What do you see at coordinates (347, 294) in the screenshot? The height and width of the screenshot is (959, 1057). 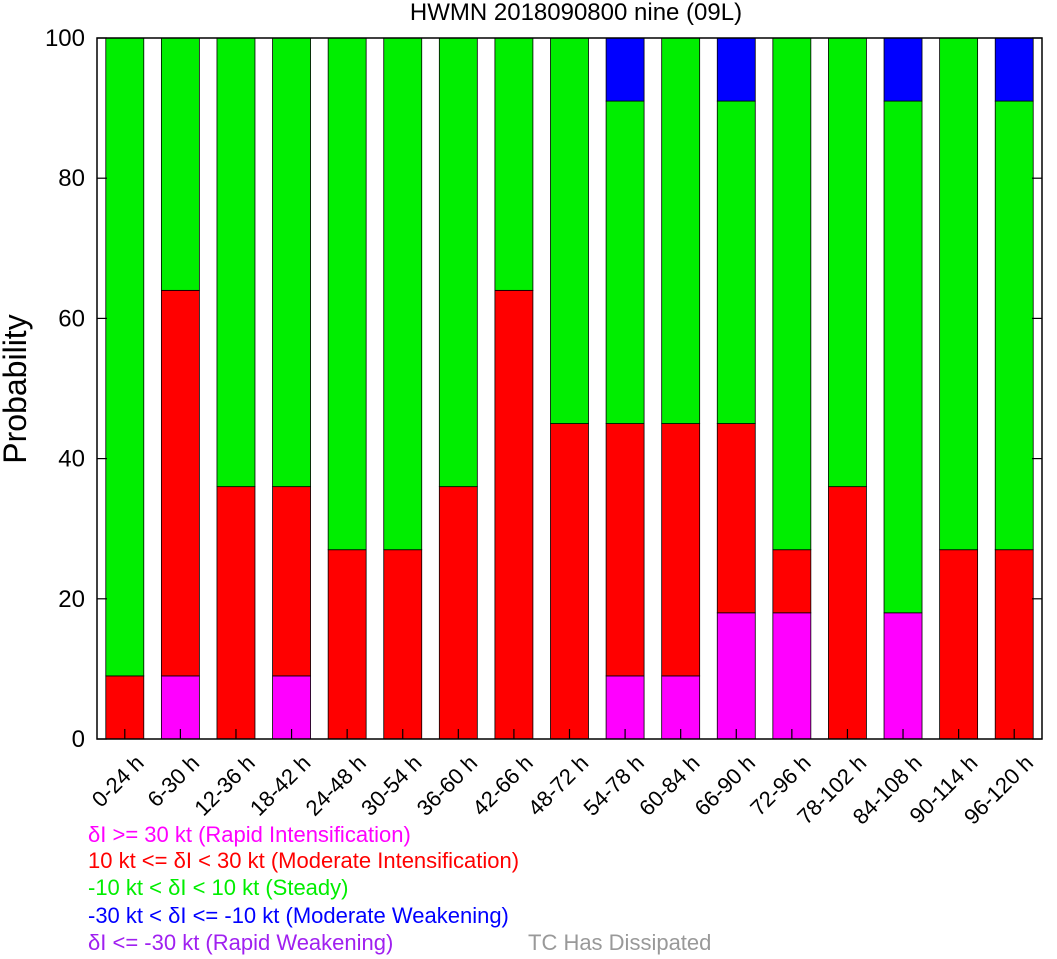 I see `bar-24-48h-steady` at bounding box center [347, 294].